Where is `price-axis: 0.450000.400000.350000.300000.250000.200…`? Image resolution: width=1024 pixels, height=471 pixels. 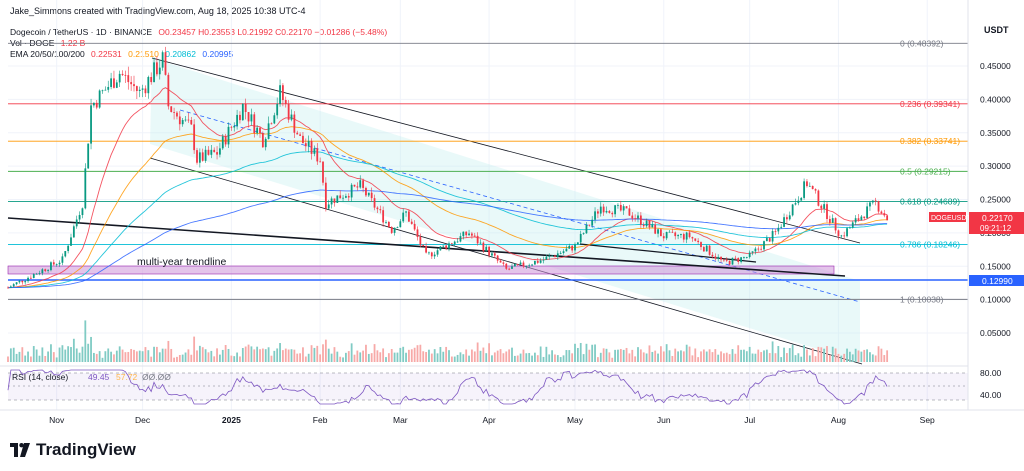
price-axis: 0.450000.400000.350000.300000.250000.200… is located at coordinates (995, 199).